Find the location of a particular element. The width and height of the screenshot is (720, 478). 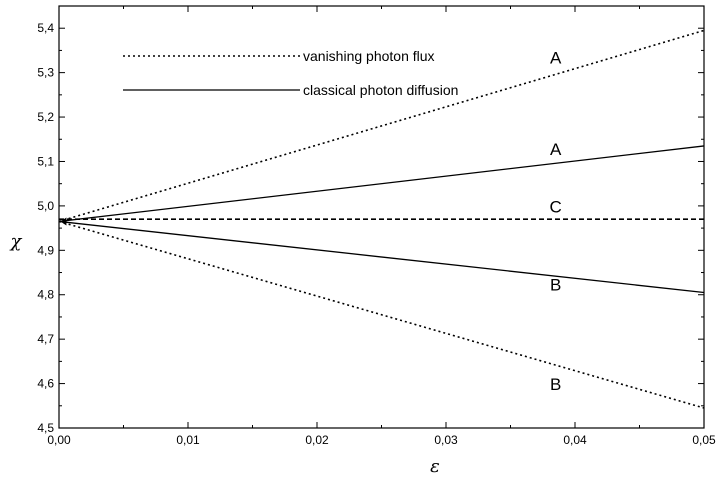

y-tick-label: 5,0 is located at coordinates (45, 206).